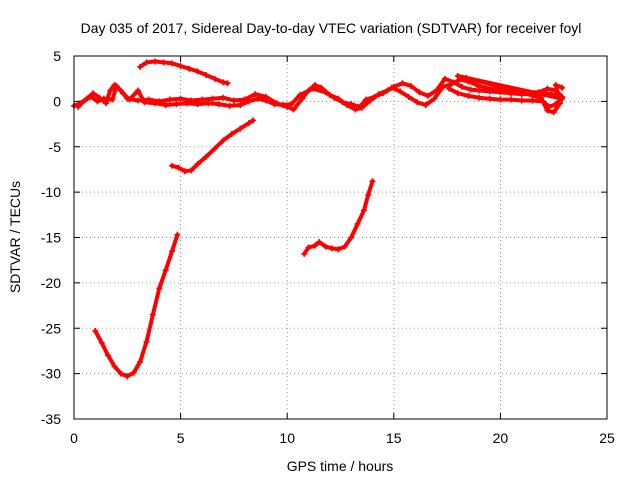  I want to click on series-trace-mid-segment, so click(338, 217).